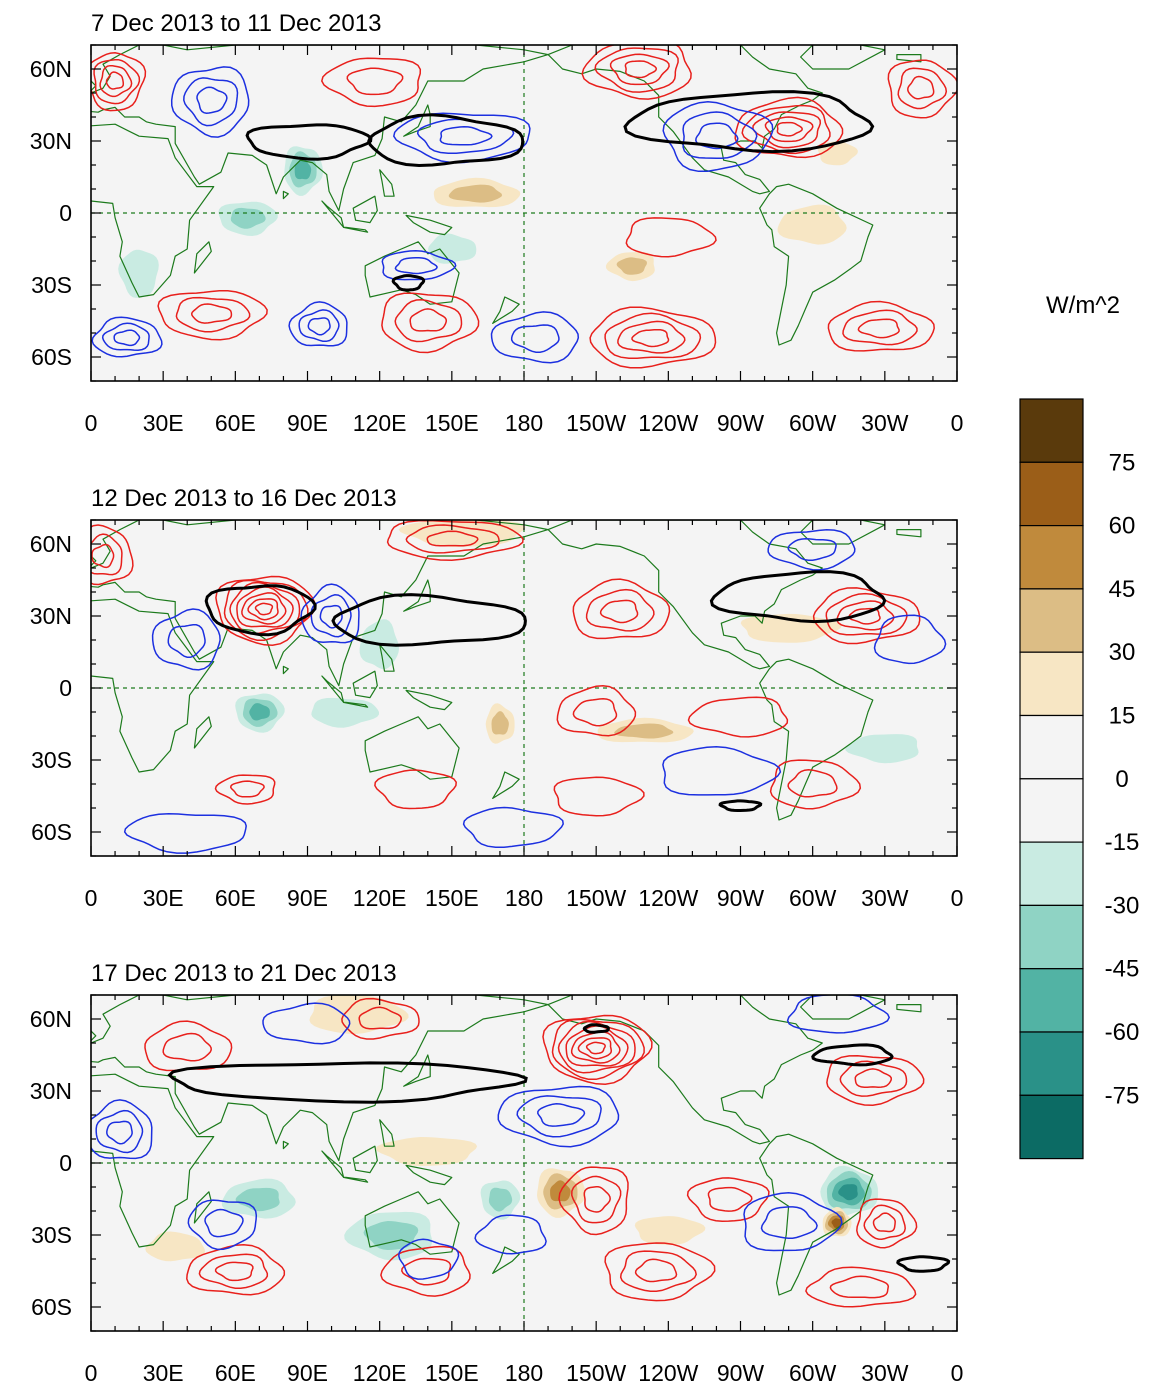 The image size is (1153, 1393). Describe the element at coordinates (1122, 652) in the screenshot. I see `colorbar-label: 30` at that location.